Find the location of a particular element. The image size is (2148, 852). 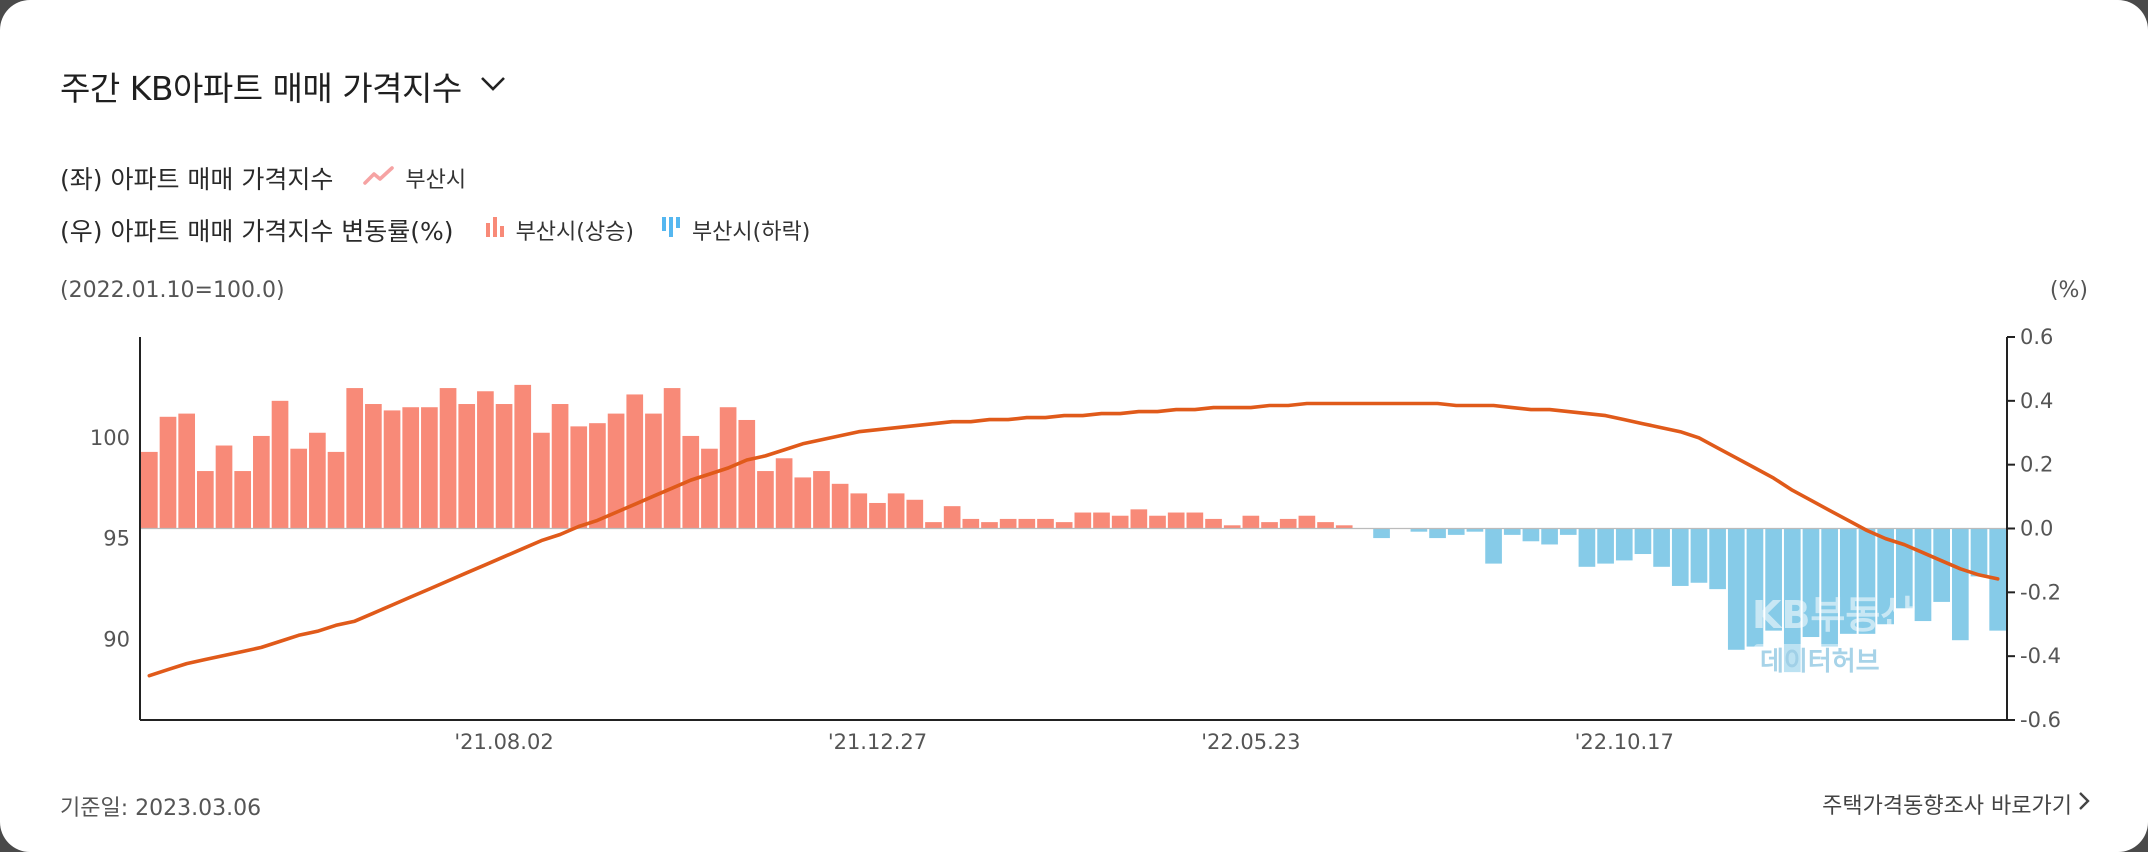

survey-link: 주택가격동향조사 바로가기 is located at coordinates (1956, 804).